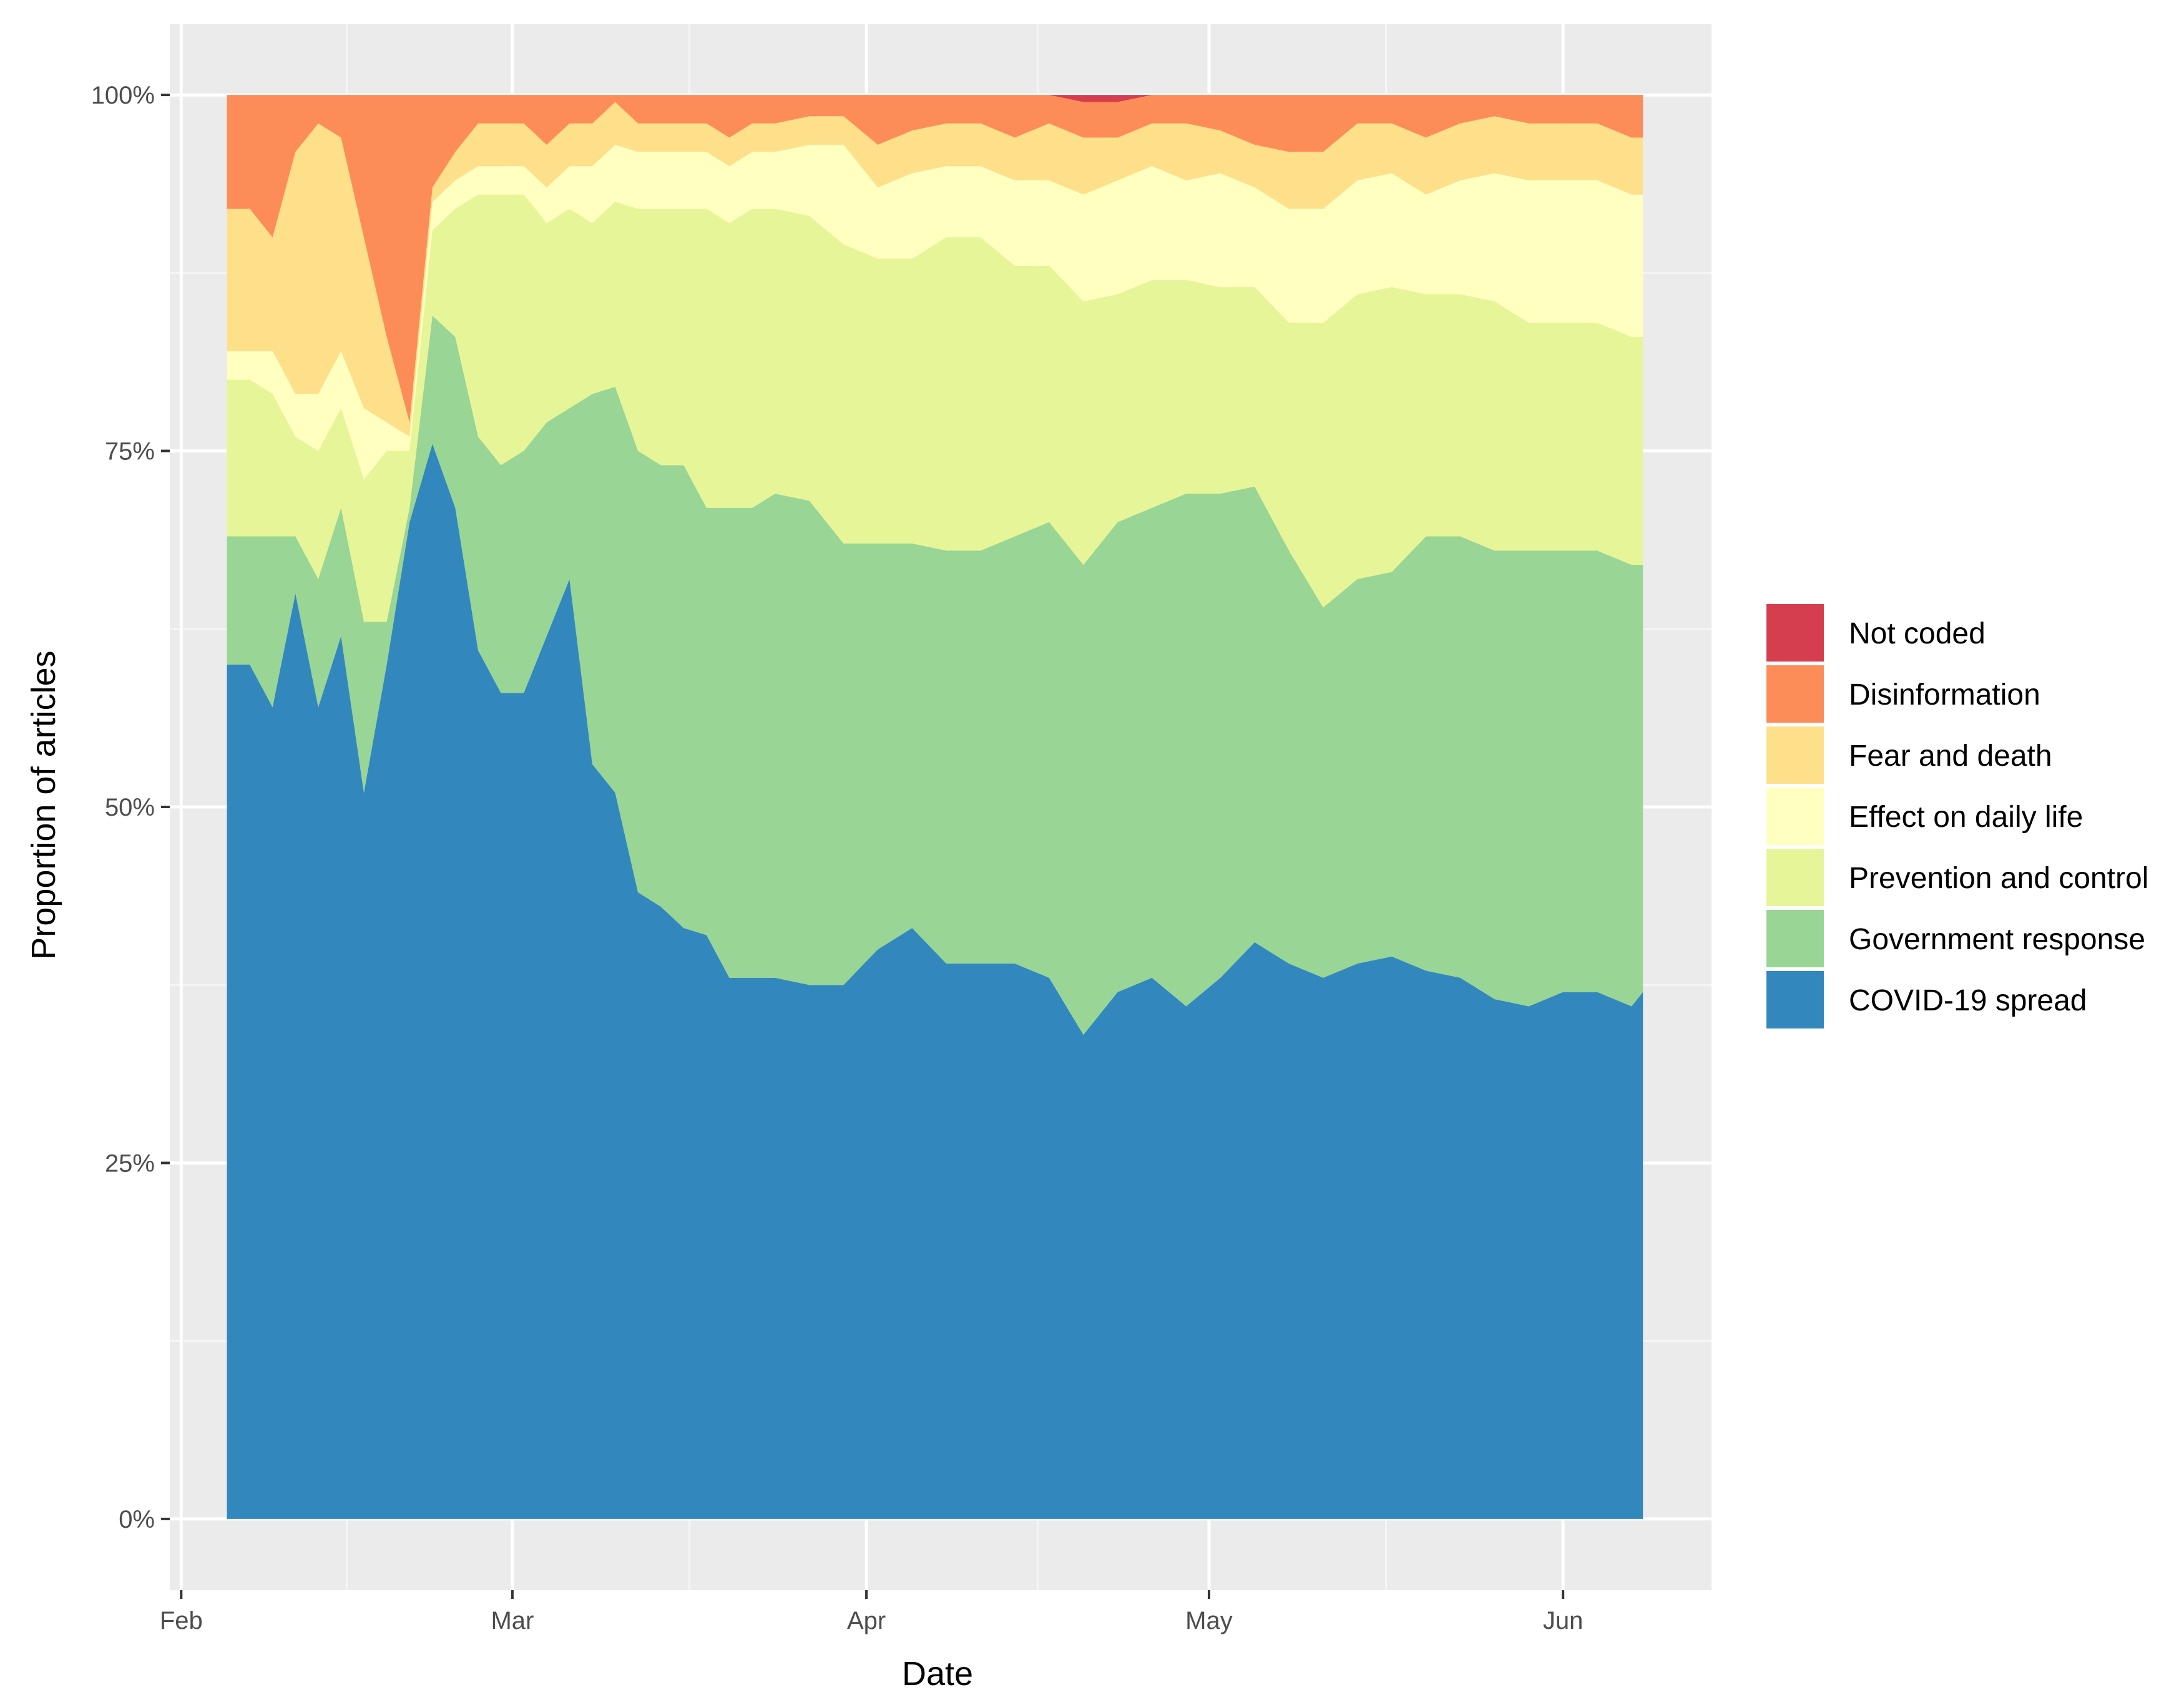 Image resolution: width=2184 pixels, height=1700 pixels. What do you see at coordinates (938, 1674) in the screenshot?
I see `x-axis-title: Date` at bounding box center [938, 1674].